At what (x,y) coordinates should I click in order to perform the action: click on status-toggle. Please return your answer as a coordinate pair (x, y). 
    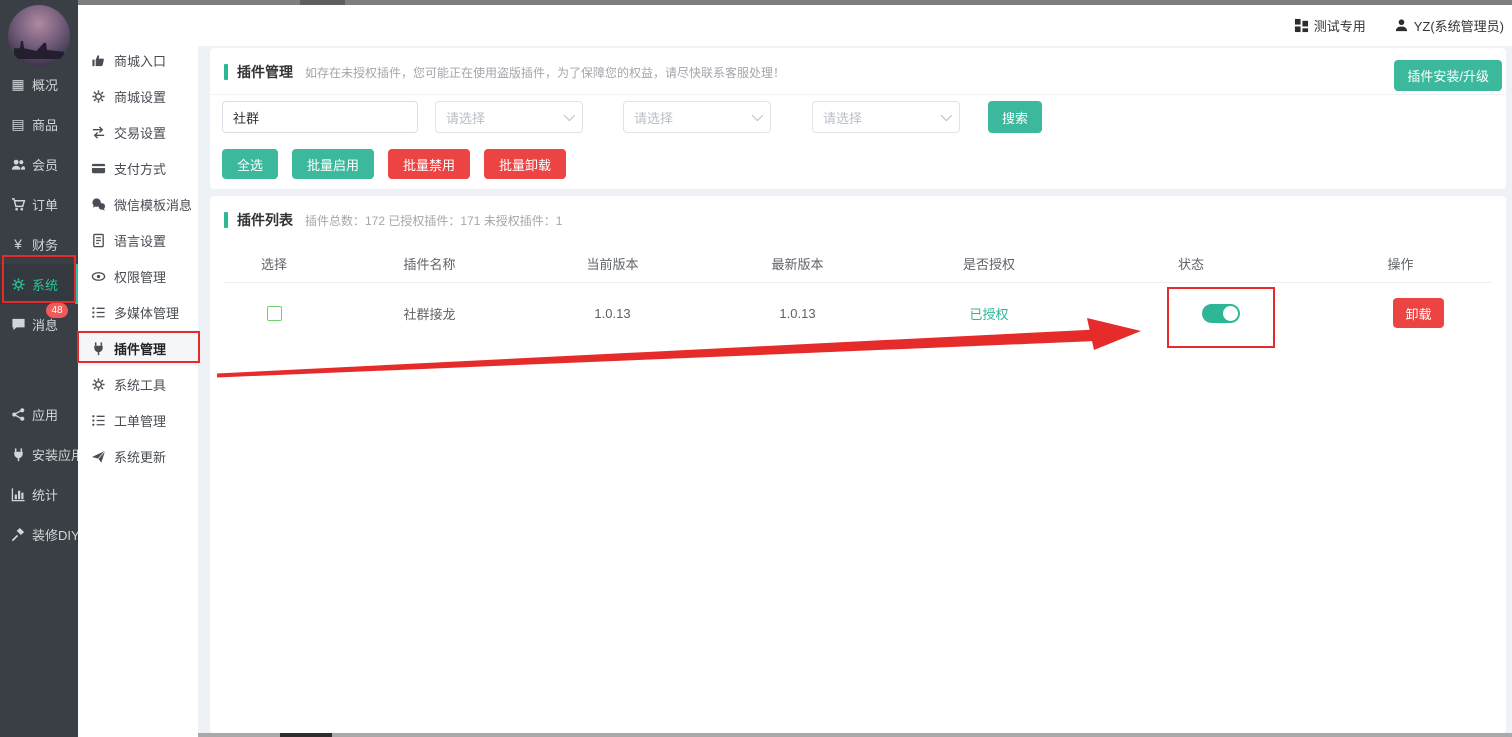
    Looking at the image, I should click on (1221, 313).